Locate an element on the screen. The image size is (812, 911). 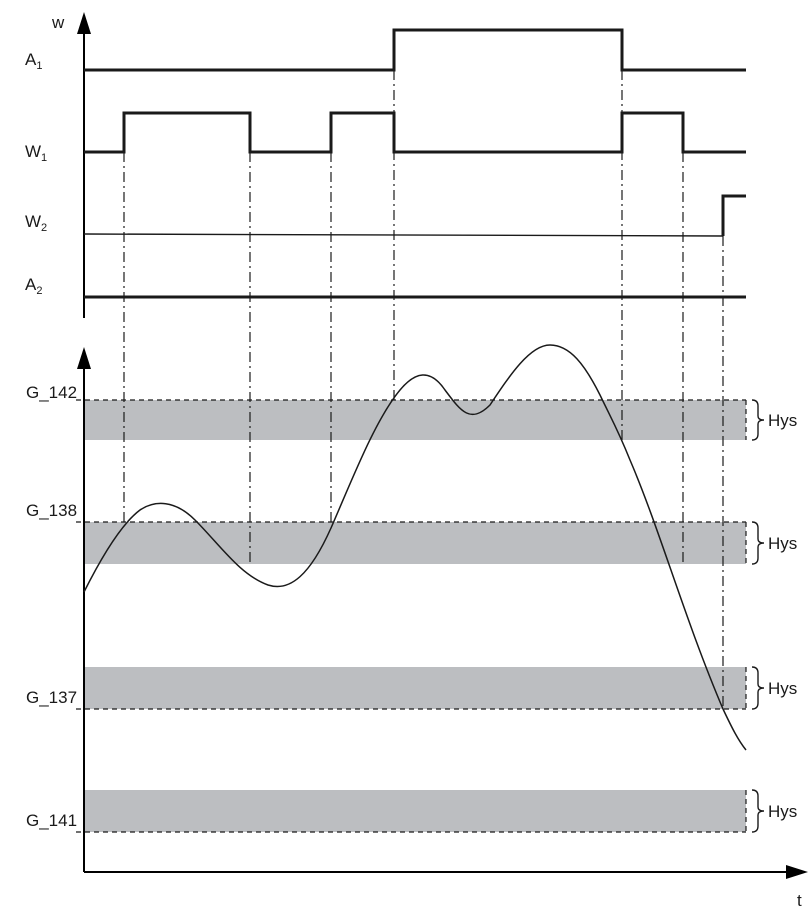
hys-brace-g141 is located at coordinates (758, 811).